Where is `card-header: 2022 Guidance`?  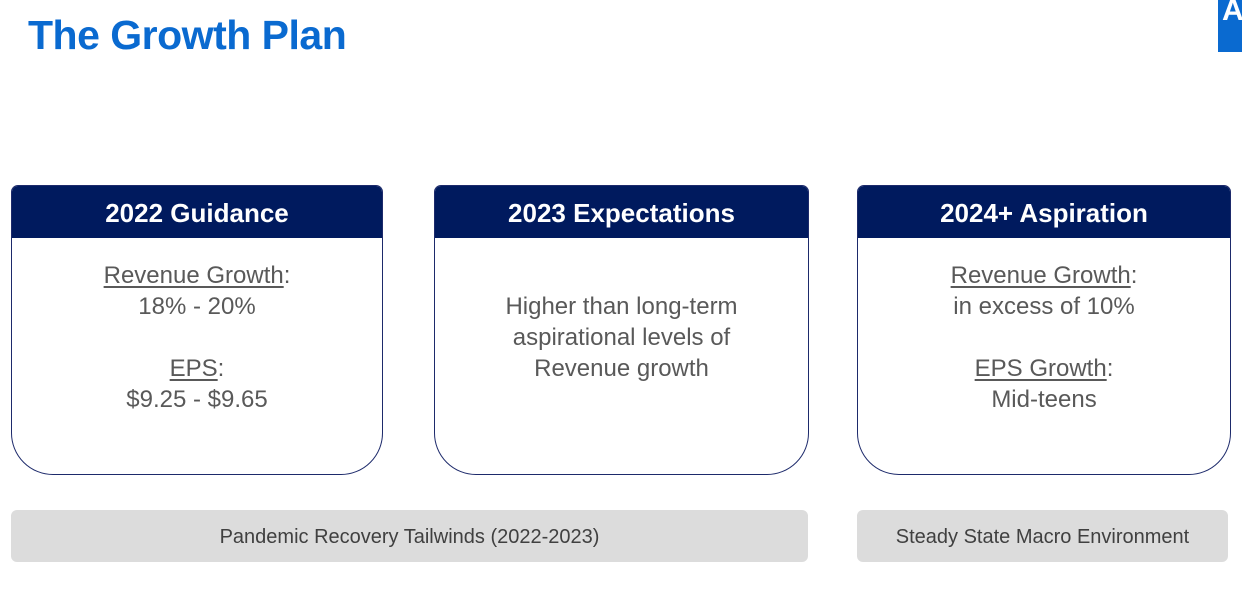
card-header: 2022 Guidance is located at coordinates (197, 212).